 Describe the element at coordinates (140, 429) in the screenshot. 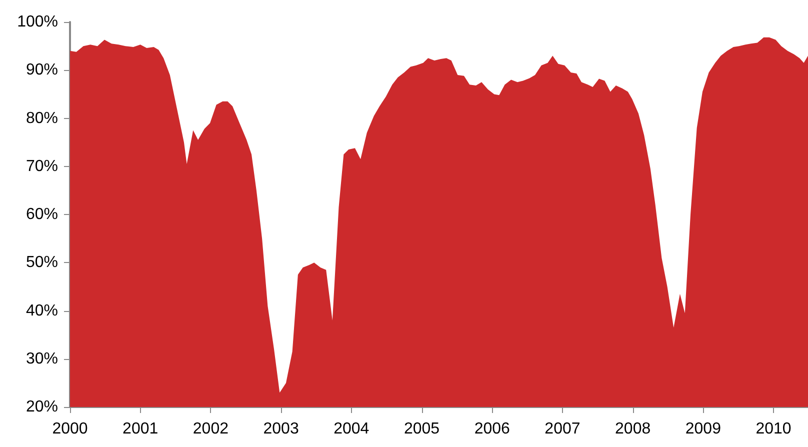

I see `x-tick-label: 2001` at that location.